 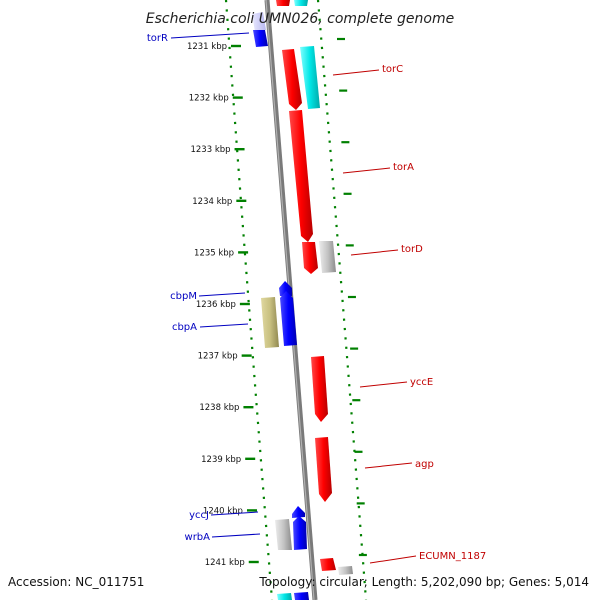 I want to click on gene-label-yccJ: yccJ, so click(x=199, y=515).